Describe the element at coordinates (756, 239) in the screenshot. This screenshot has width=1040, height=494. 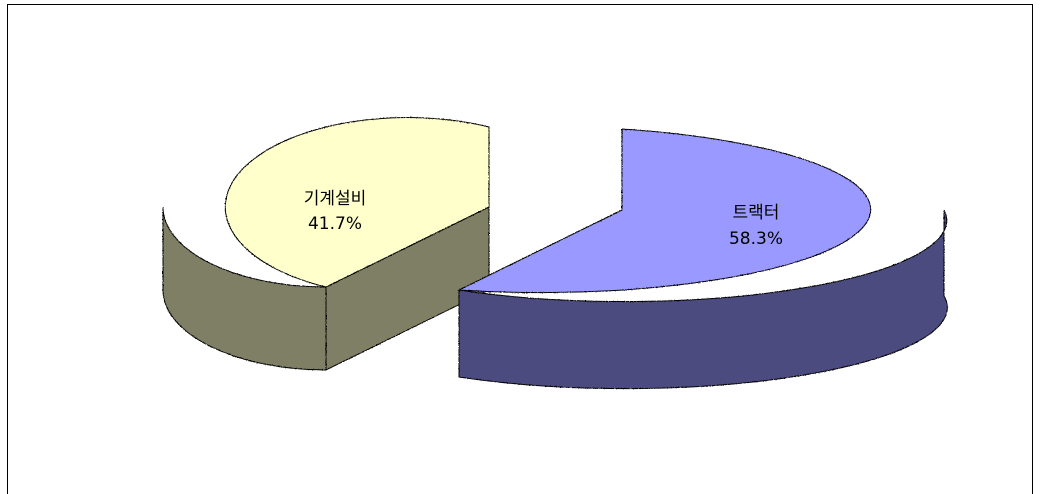
I see `slice-tractor-percent-label: 58.3%` at that location.